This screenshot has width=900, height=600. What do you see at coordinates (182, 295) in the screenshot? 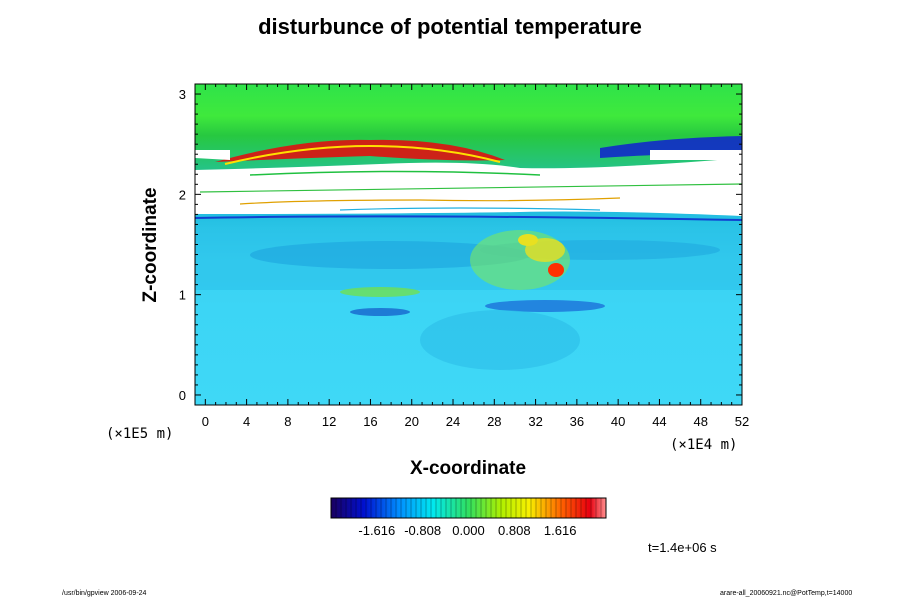
I see `y-tick-label: 1` at bounding box center [182, 295].